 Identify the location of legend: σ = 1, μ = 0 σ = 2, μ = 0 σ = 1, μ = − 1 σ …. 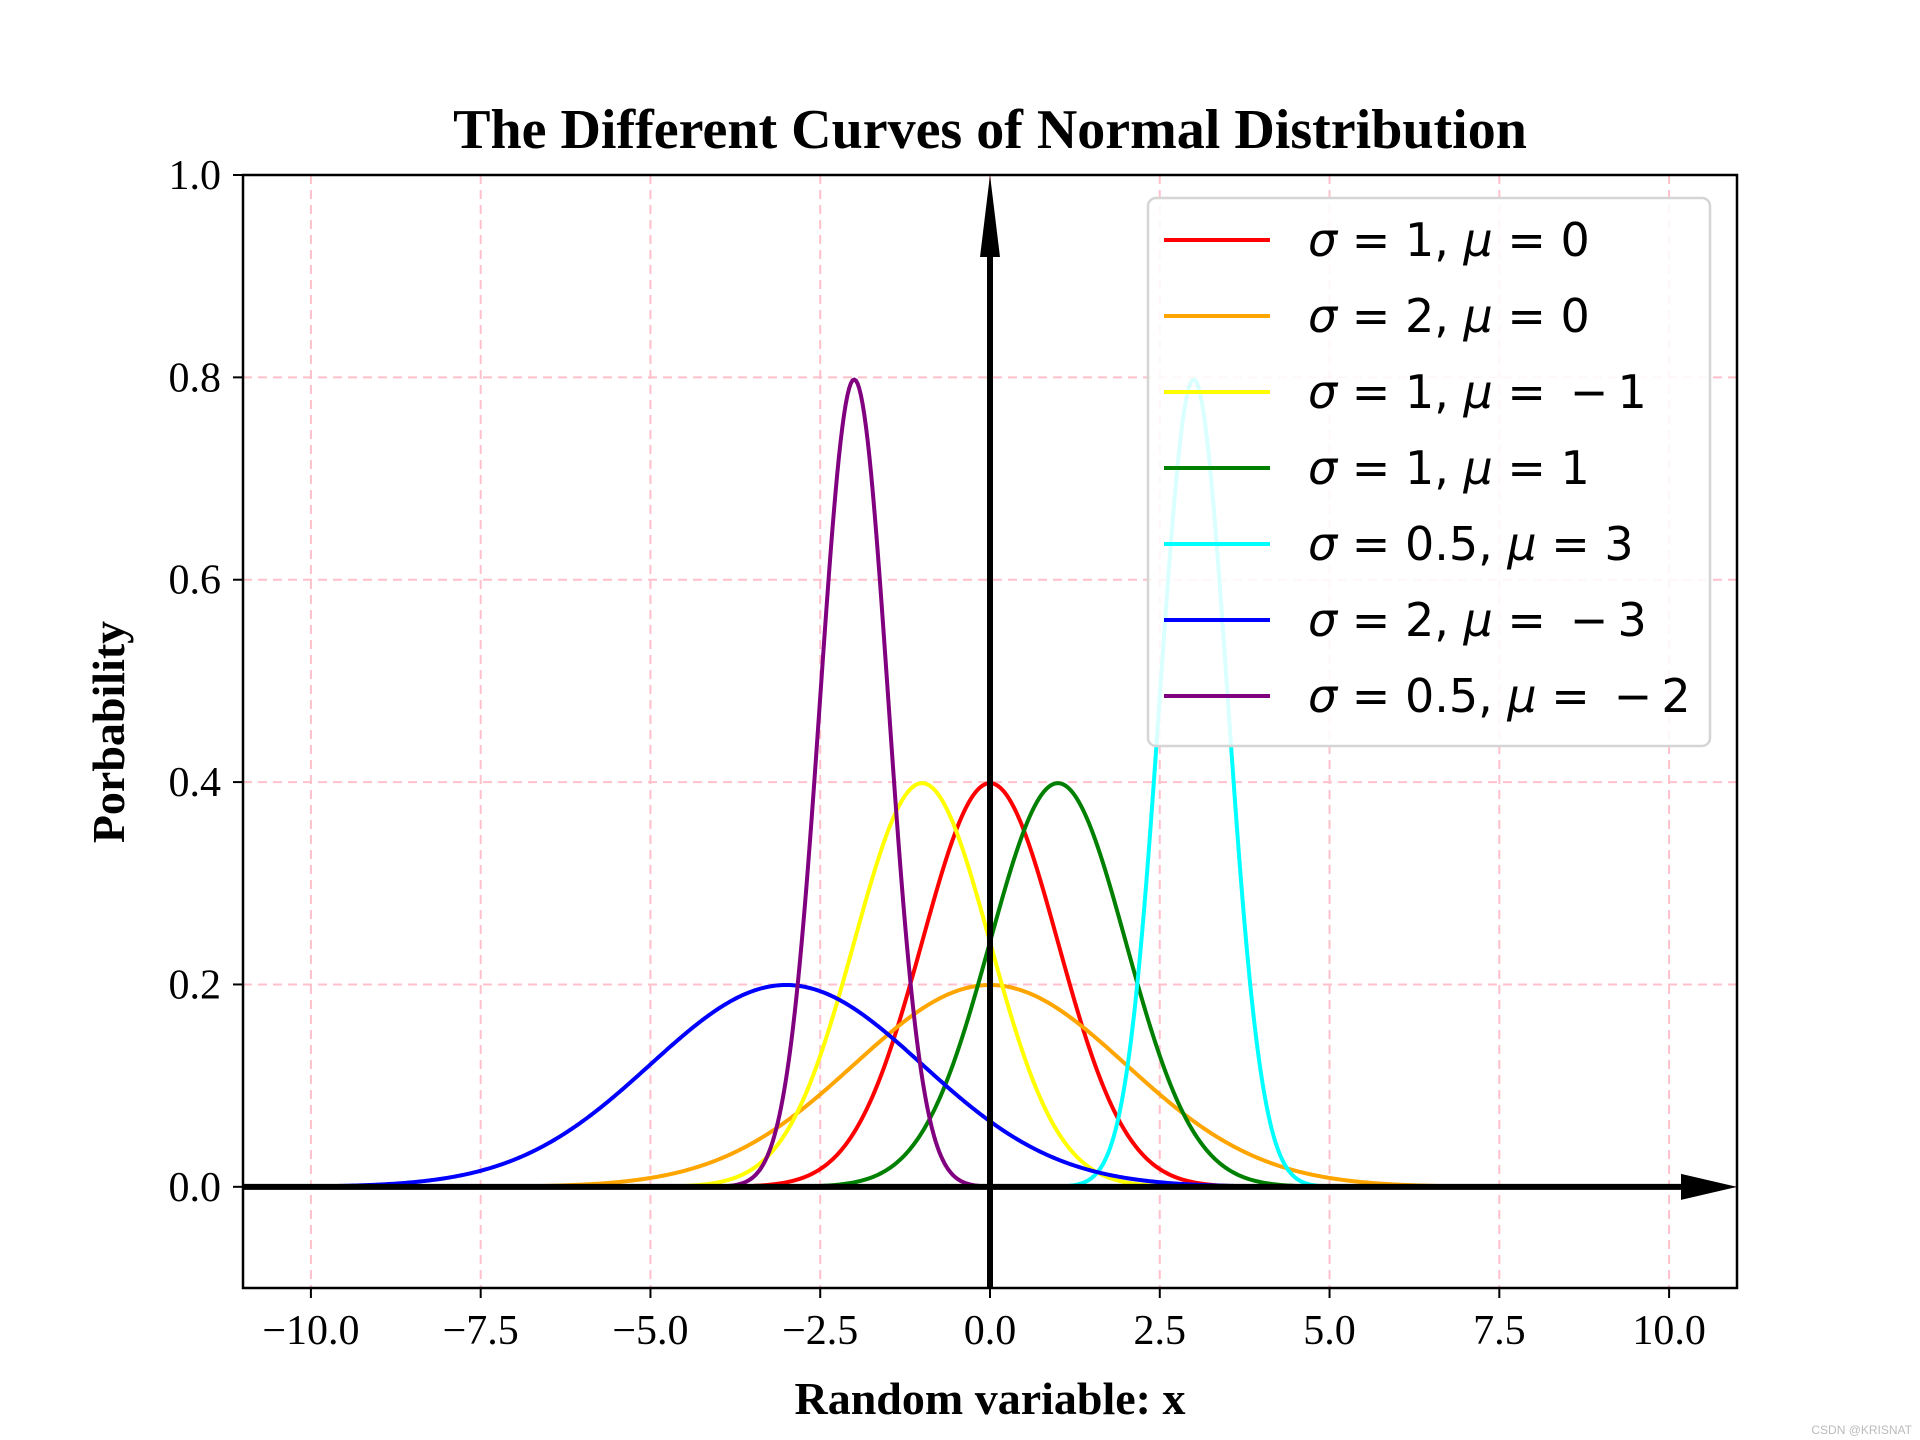
(1429, 472).